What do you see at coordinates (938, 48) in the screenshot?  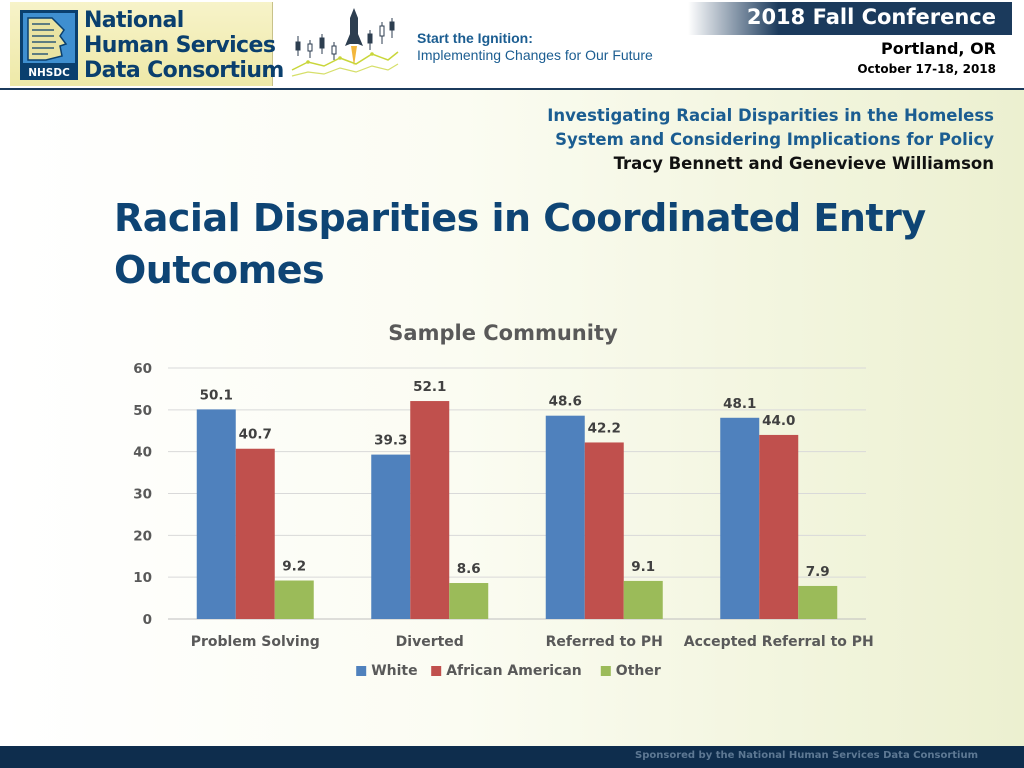 I see `conference-city: Portland, OR` at bounding box center [938, 48].